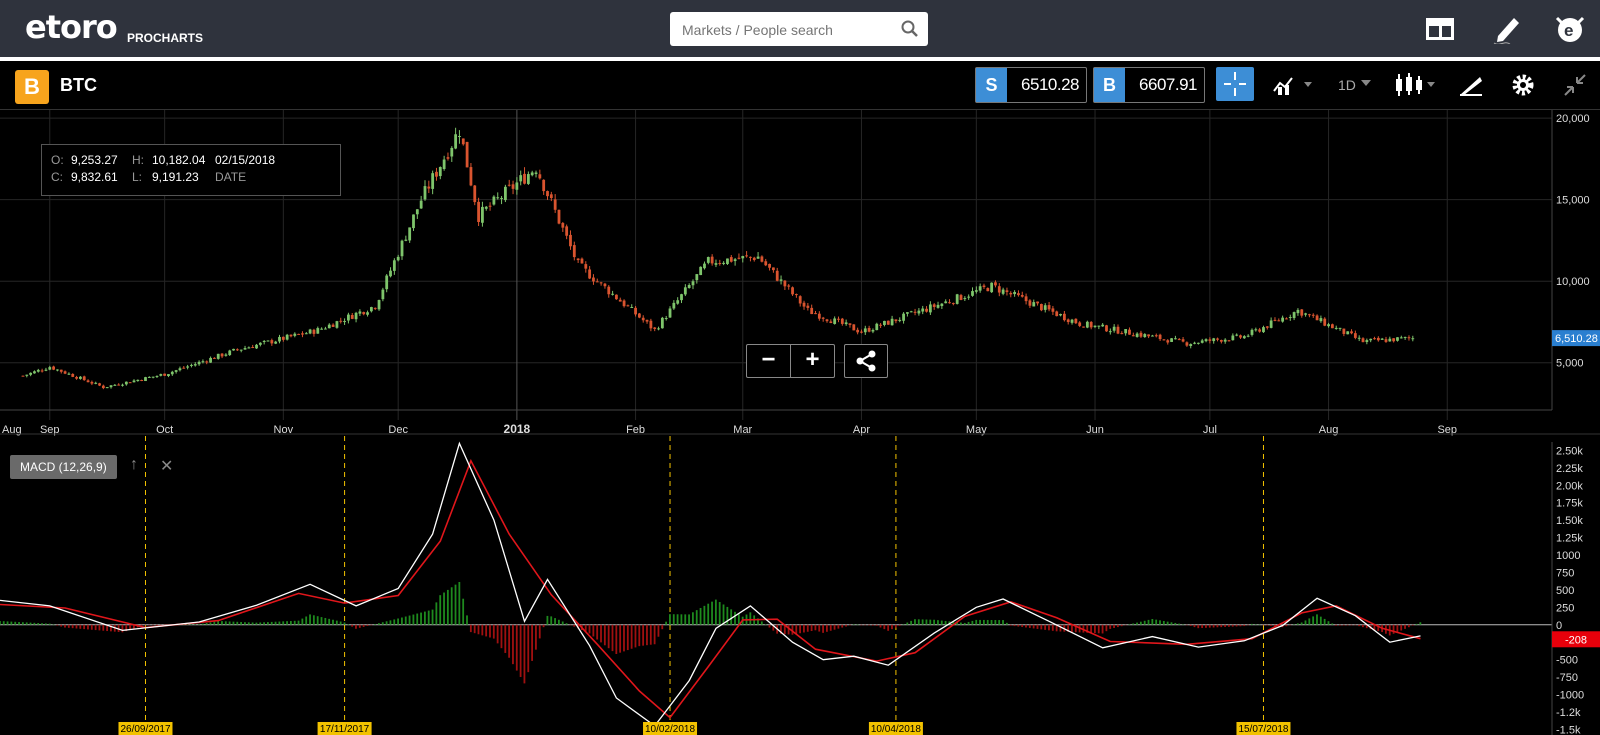 The width and height of the screenshot is (1600, 735). I want to click on sell-button: S 6510.28, so click(1031, 85).